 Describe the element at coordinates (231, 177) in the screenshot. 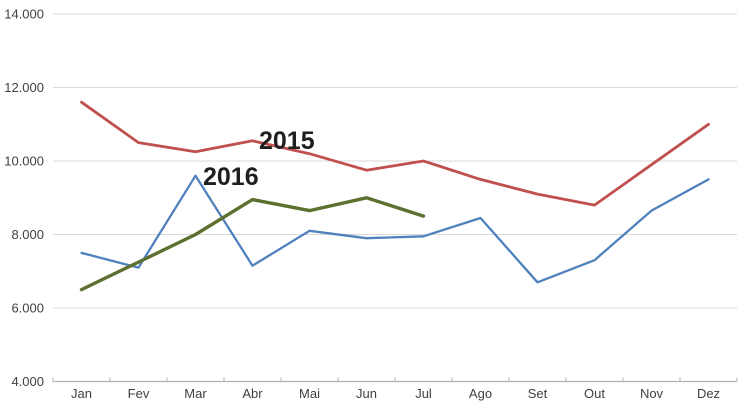

I see `annotation-2016: 2016` at that location.